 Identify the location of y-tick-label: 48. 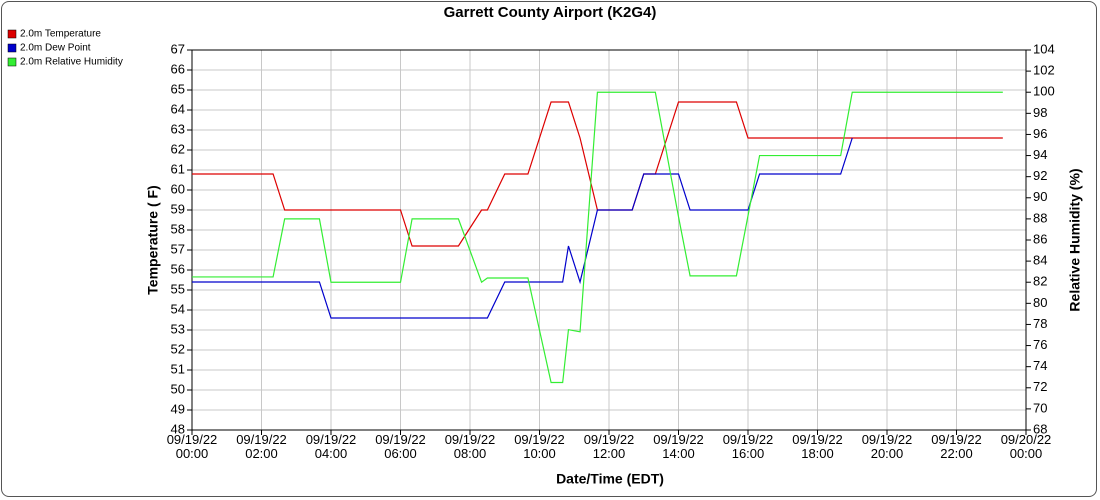
(178, 428).